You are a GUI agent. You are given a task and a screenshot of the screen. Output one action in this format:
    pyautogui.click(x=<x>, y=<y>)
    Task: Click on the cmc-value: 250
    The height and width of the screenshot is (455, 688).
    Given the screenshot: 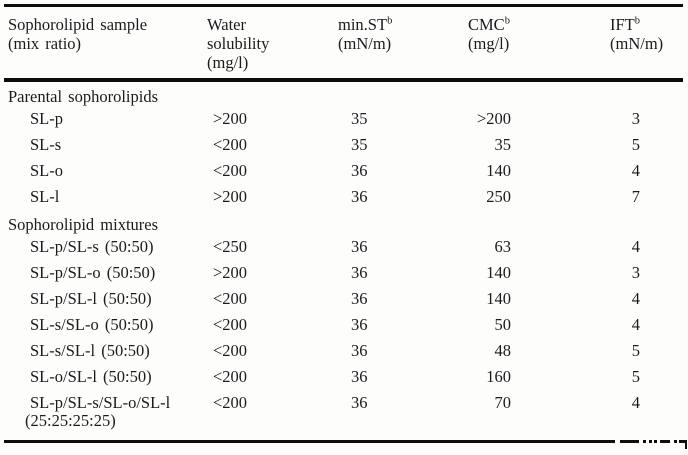 What is the action you would take?
    pyautogui.click(x=498, y=196)
    